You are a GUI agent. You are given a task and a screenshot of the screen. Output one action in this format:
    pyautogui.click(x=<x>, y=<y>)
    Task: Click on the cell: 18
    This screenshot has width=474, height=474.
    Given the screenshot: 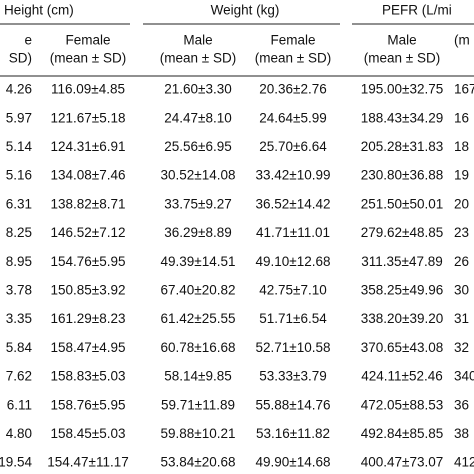 What is the action you would take?
    pyautogui.click(x=461, y=146)
    